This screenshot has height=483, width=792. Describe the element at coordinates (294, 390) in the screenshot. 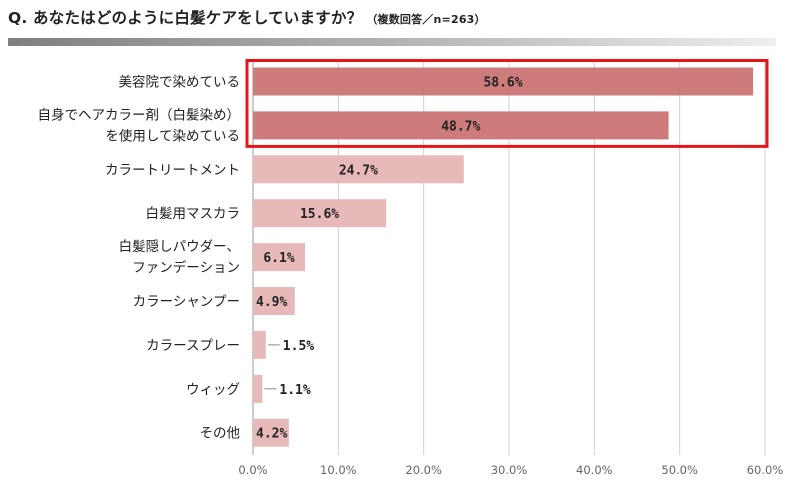

I see `value-label: 1.1%` at that location.